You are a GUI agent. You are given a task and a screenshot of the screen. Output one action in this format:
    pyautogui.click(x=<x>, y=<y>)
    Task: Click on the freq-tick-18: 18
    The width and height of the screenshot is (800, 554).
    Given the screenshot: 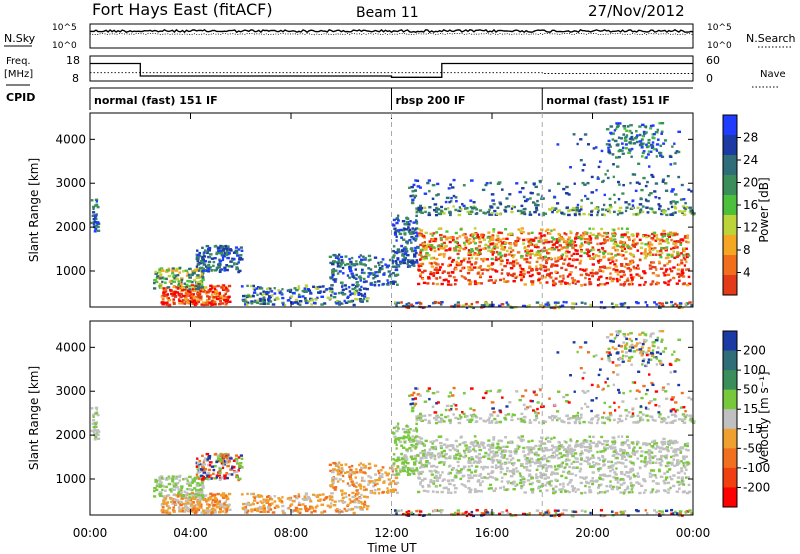 What is the action you would take?
    pyautogui.click(x=73, y=60)
    